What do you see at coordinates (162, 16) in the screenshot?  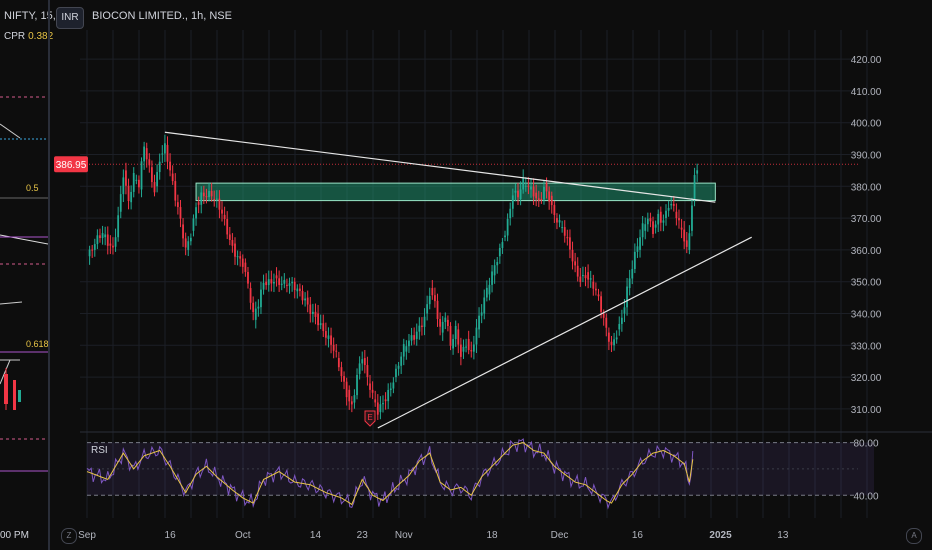 I see `symbol-title: BIOCON LIMITED., 1h, NSE` at bounding box center [162, 16].